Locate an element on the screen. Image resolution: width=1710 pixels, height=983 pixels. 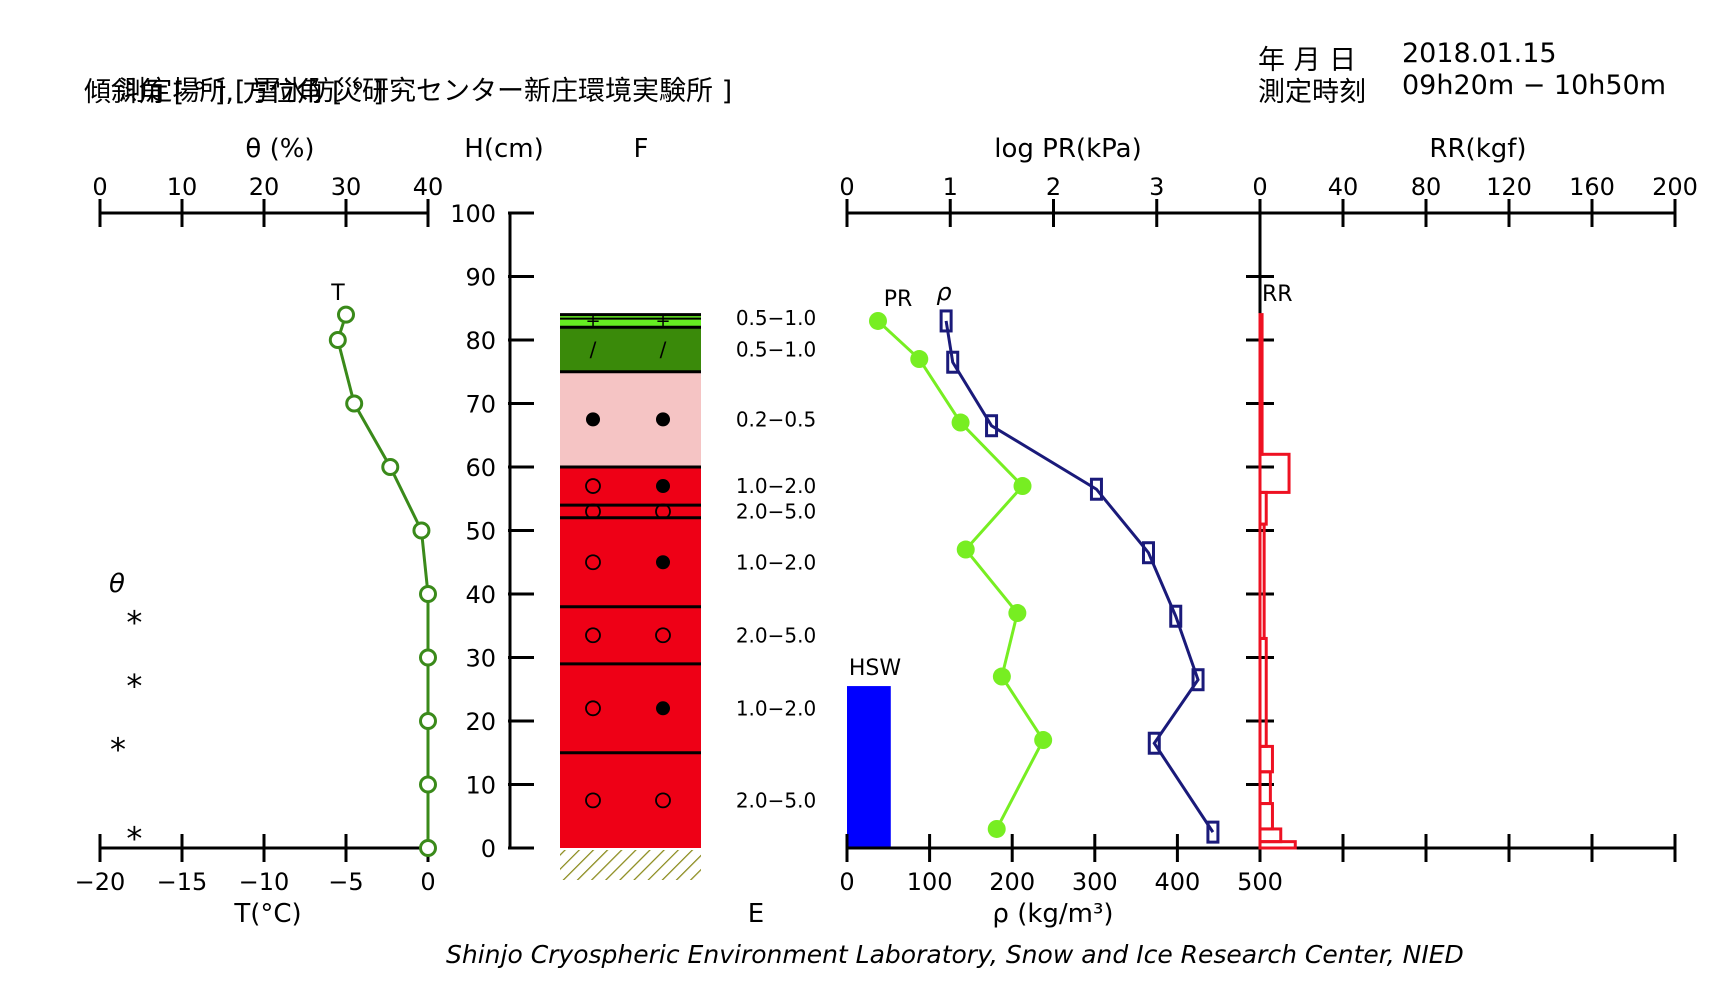
height-axis-tick-label: 100 is located at coordinates (473, 214).